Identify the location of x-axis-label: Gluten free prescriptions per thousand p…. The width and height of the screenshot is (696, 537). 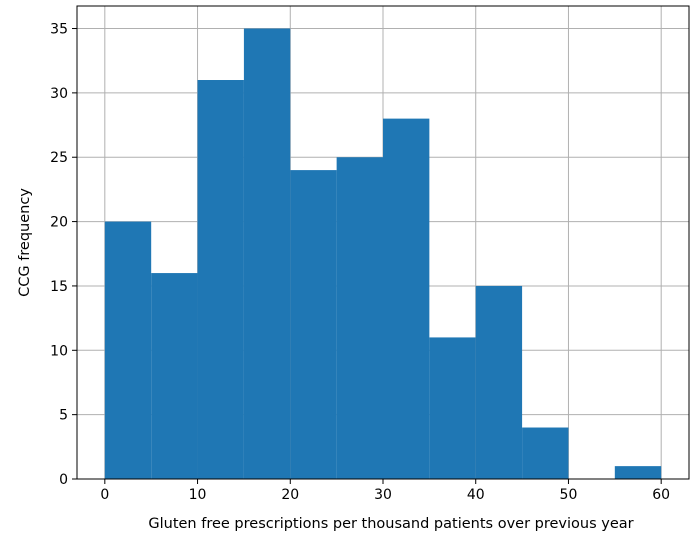
(390, 524).